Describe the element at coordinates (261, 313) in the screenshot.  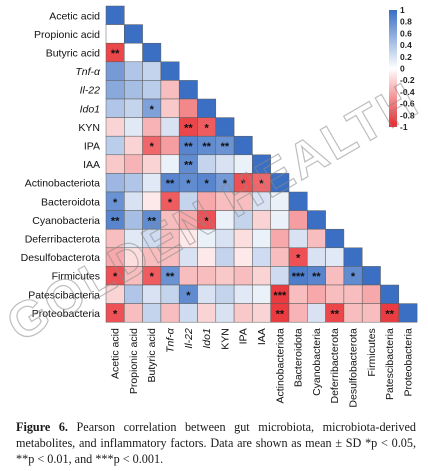
I see `heatmap-cell-proteobacteria-iaa` at that location.